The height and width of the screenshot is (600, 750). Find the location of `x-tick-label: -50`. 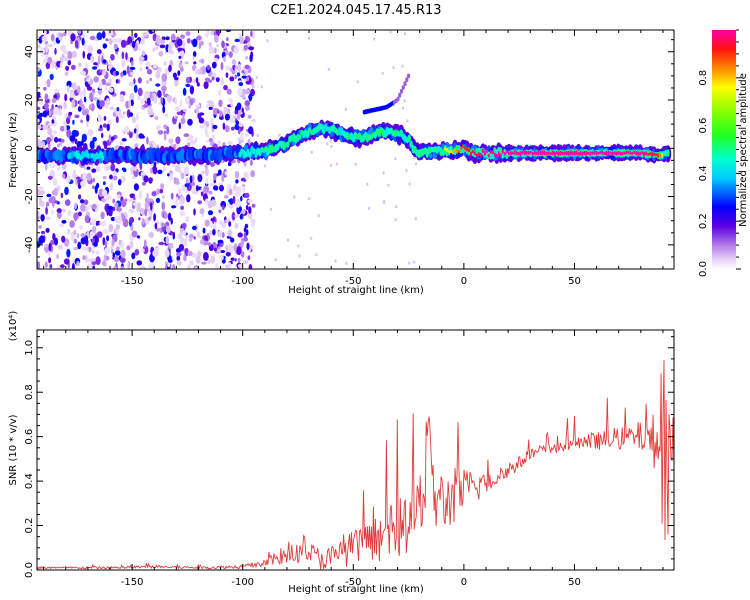

x-tick-label: -50 is located at coordinates (353, 281).